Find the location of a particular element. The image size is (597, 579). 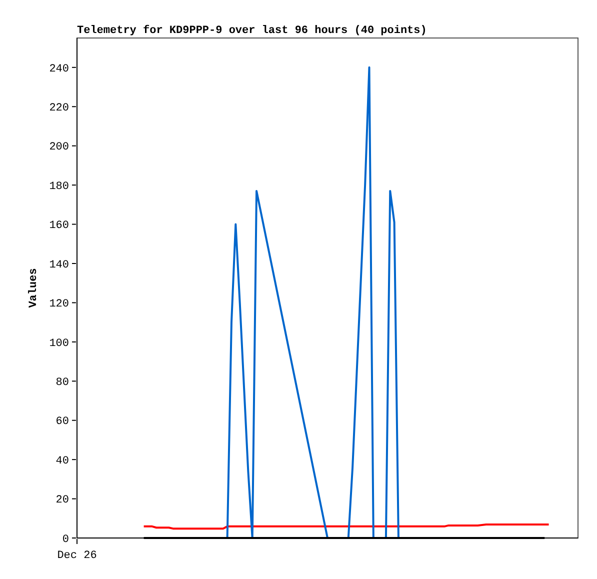

y-tick-label: 240 is located at coordinates (59, 69).